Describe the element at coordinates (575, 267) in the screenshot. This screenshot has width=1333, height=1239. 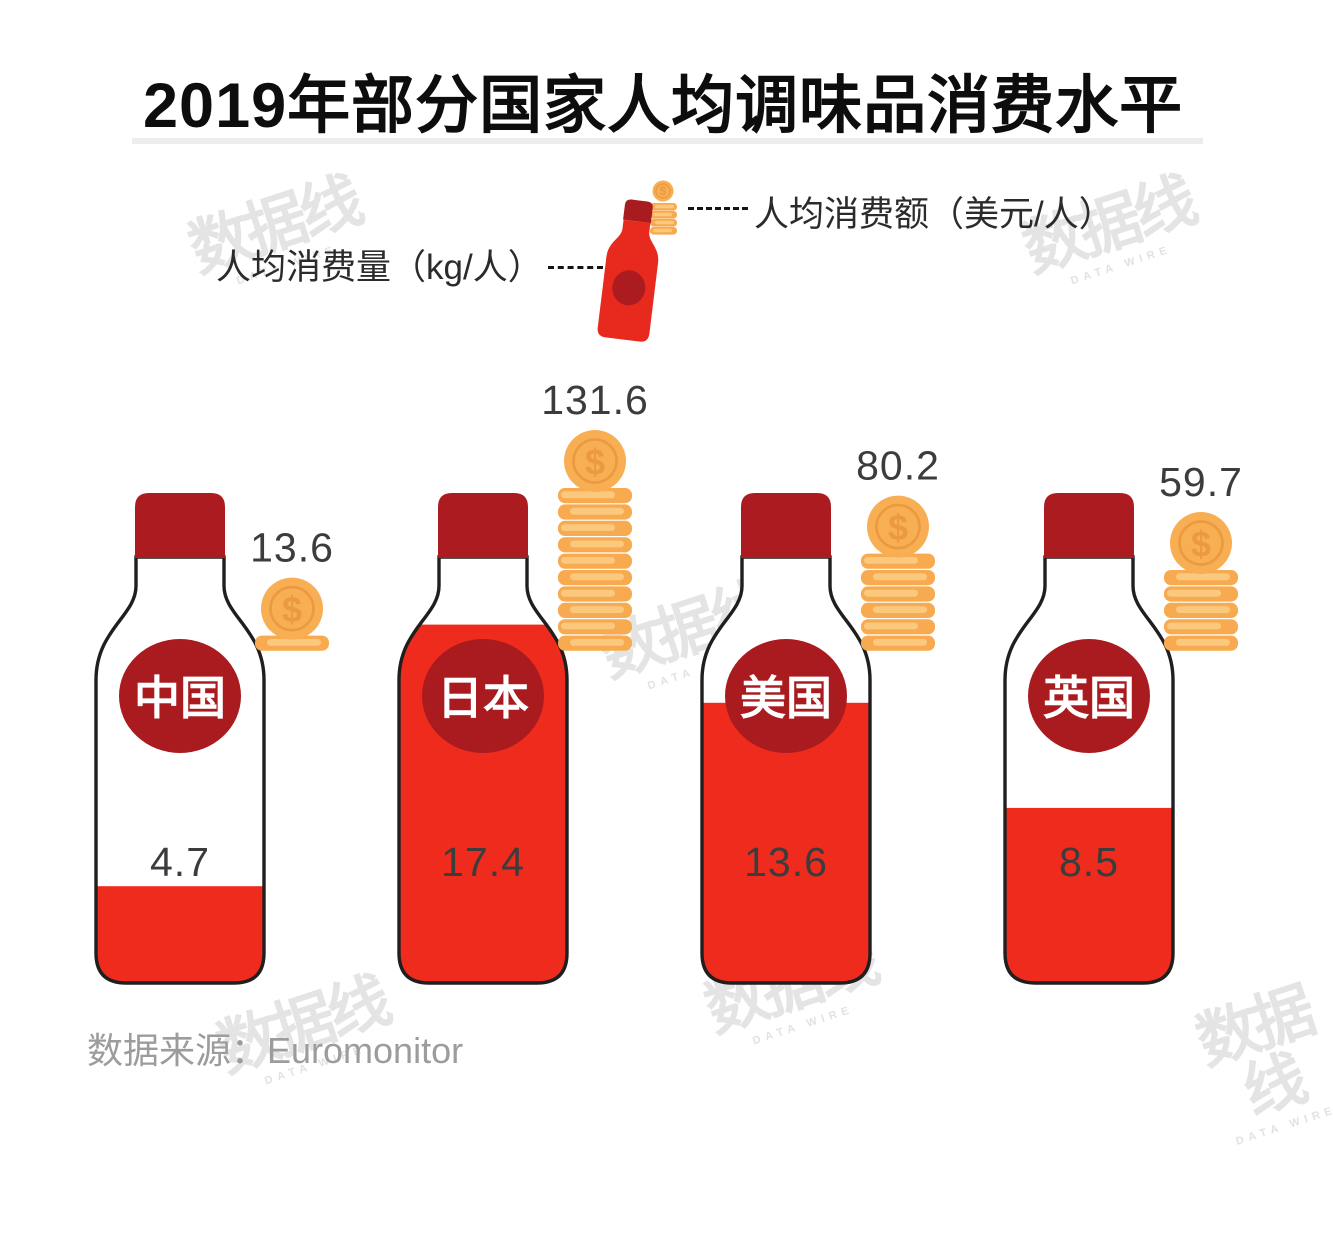
I see `legend-quantity-connector` at that location.